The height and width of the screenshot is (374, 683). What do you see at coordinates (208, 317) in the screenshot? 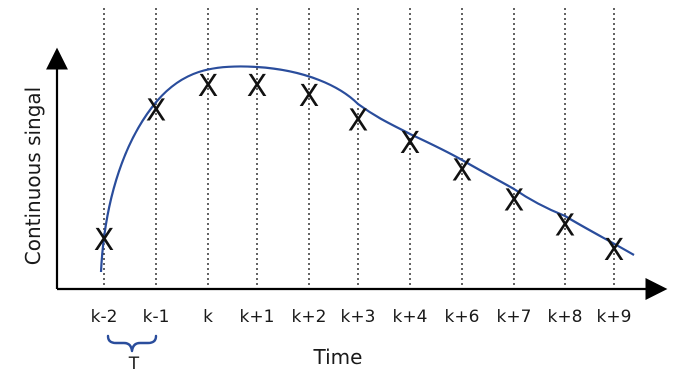
I see `tick-label-k: k` at bounding box center [208, 317].